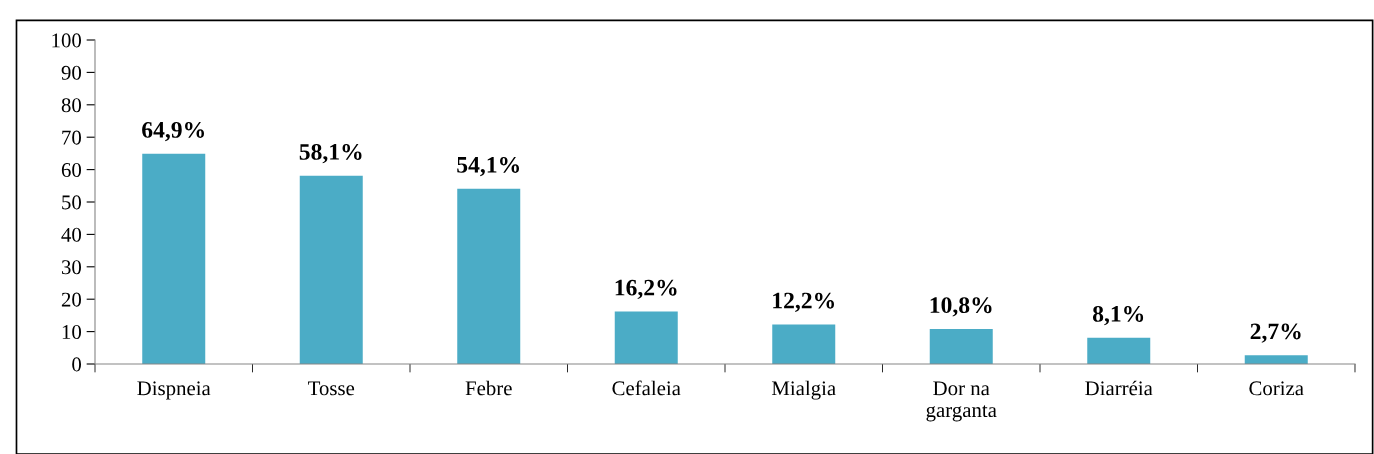 This screenshot has width=1374, height=454. Describe the element at coordinates (961, 401) in the screenshot. I see `x-tick-label: Dor na garganta` at that location.